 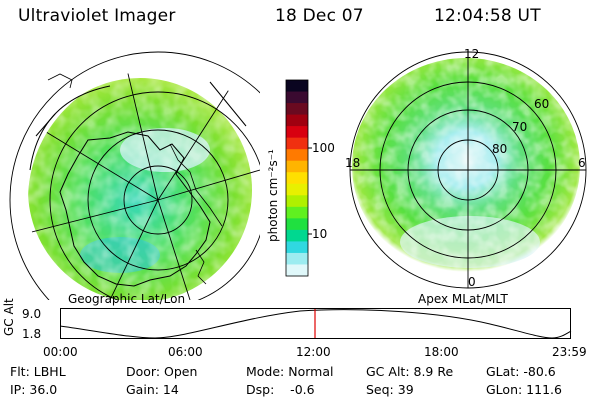 I want to click on info-mode: Mode: Normal, so click(x=290, y=371).